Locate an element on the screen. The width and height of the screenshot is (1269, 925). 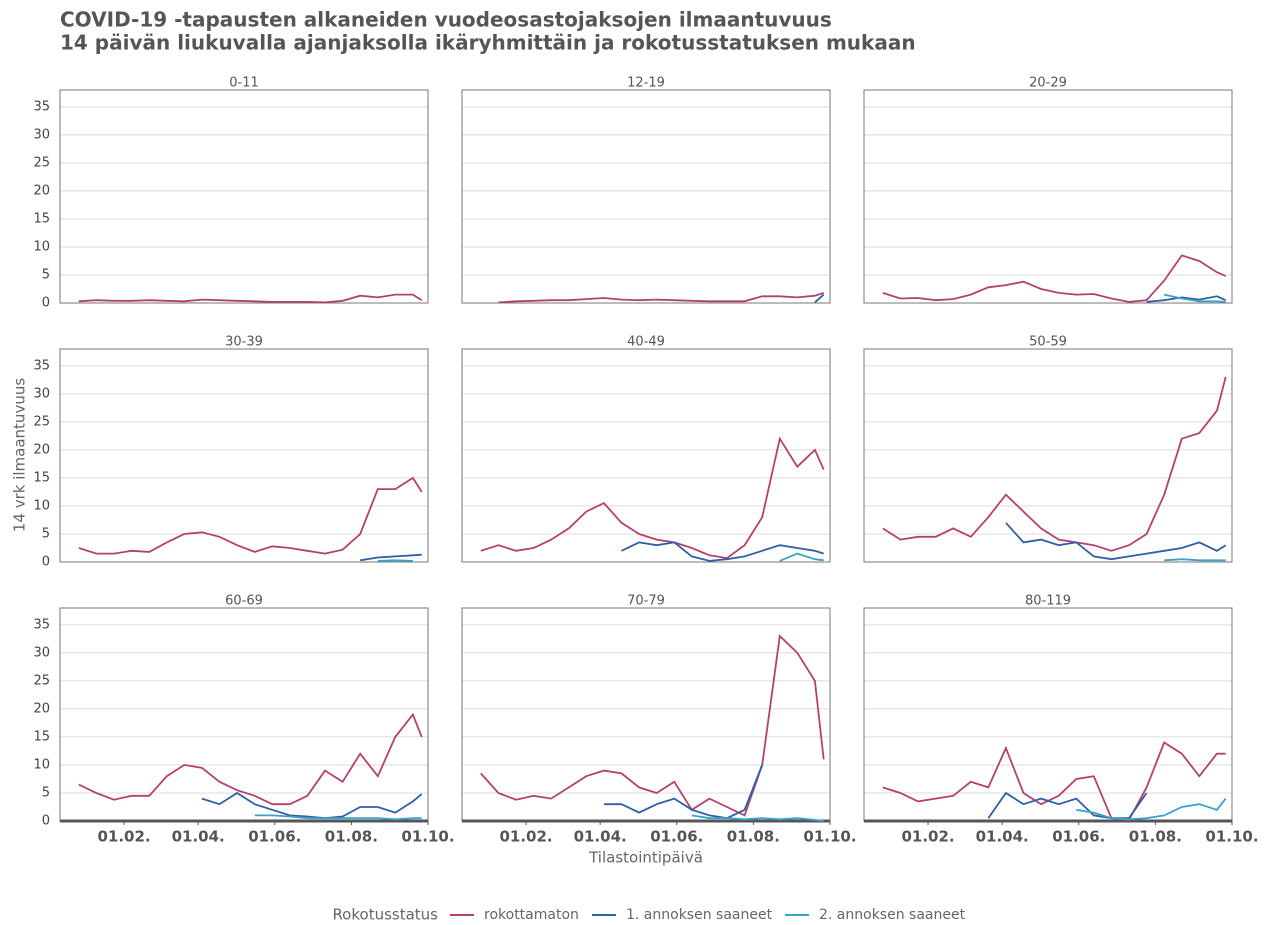
facet-title: 70-79 is located at coordinates (646, 601).